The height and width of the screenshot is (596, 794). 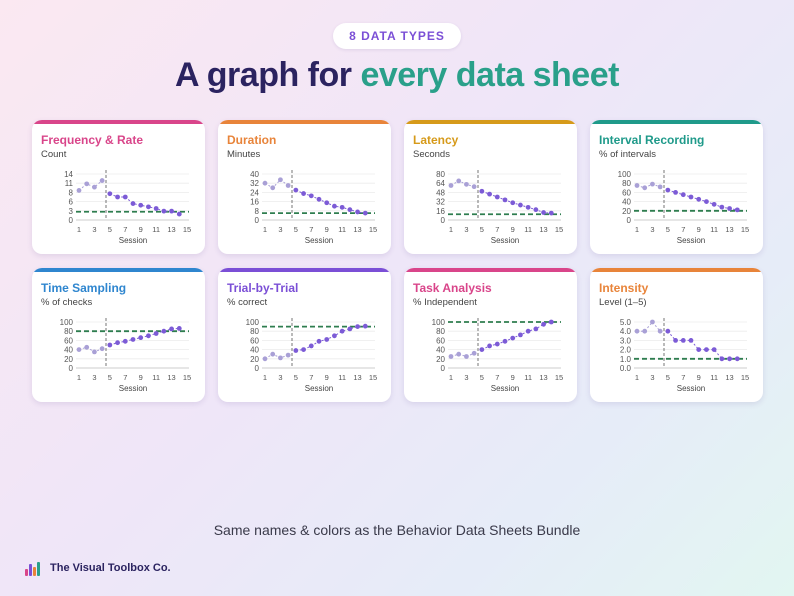 What do you see at coordinates (254, 350) in the screenshot?
I see `y-tick-label: 40` at bounding box center [254, 350].